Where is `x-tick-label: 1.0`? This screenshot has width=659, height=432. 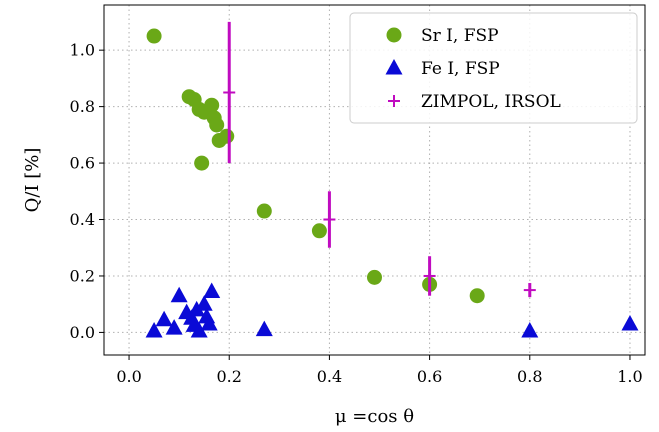
x-tick-label: 1.0 is located at coordinates (629, 376).